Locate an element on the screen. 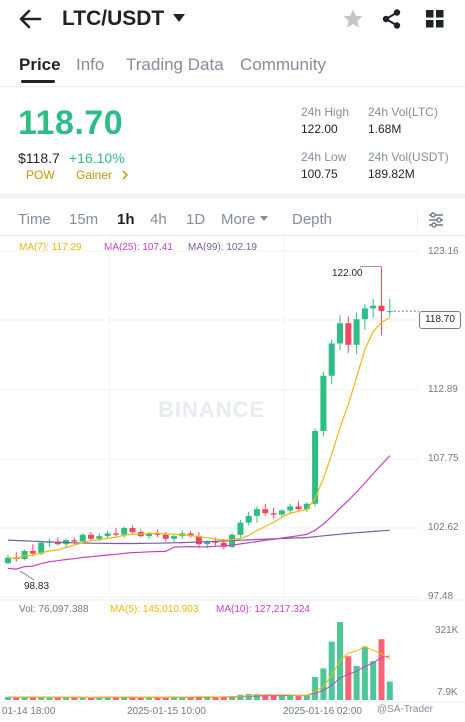  tab-info: Info is located at coordinates (90, 64).